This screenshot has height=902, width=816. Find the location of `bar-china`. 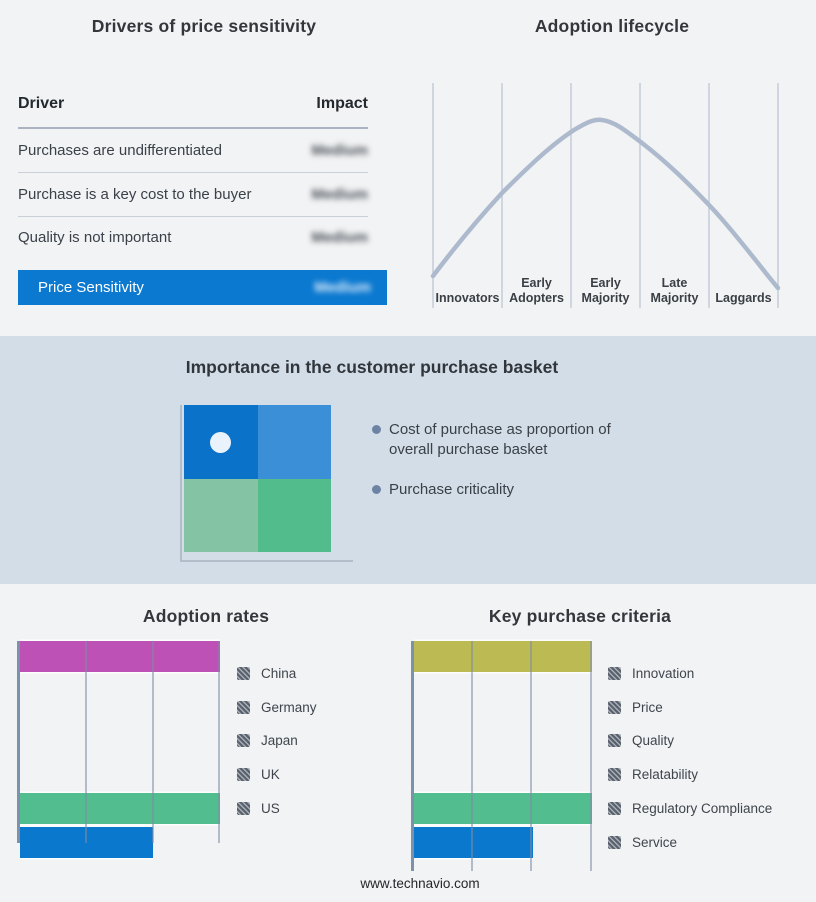

bar-china is located at coordinates (120, 808).